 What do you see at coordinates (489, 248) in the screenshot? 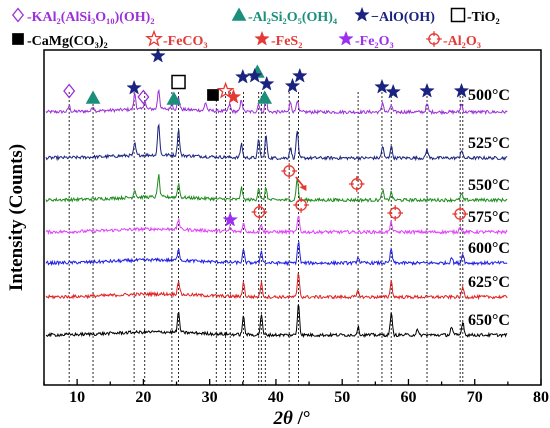
I see `series-label: 600°C` at bounding box center [489, 248].